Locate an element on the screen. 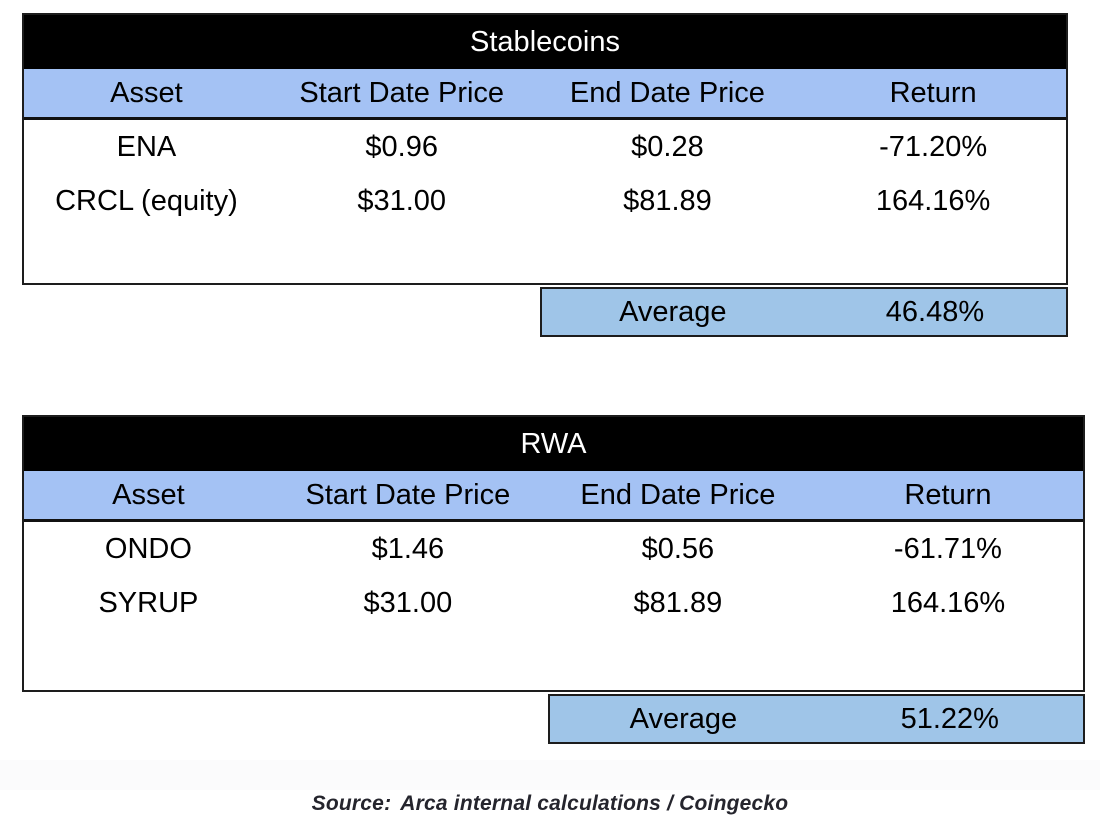 The height and width of the screenshot is (836, 1100). source-text: Arca internal calculations / Coingecko is located at coordinates (594, 803).